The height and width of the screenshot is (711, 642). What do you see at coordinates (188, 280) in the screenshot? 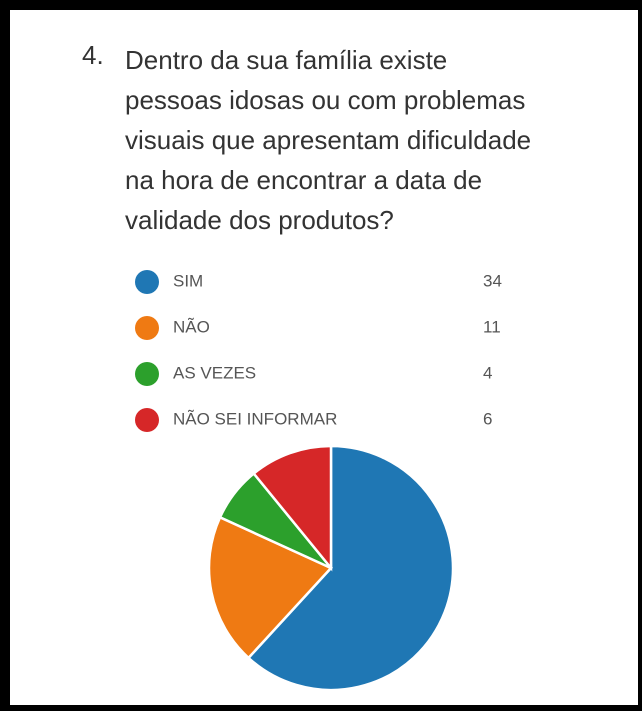
I see `legend-label: SIM` at bounding box center [188, 280].